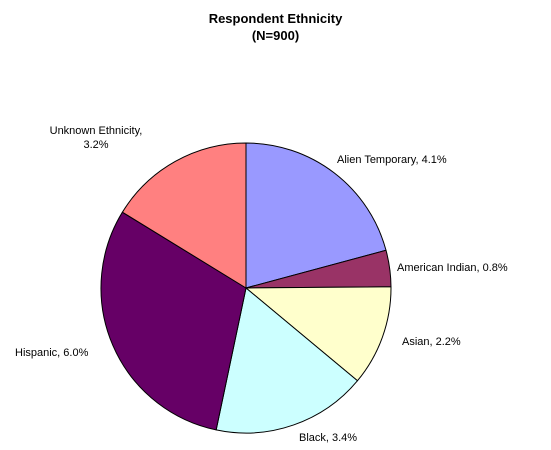 The image size is (551, 450). What do you see at coordinates (431, 342) in the screenshot?
I see `slice-label-asian: Asian, 2.2%` at bounding box center [431, 342].